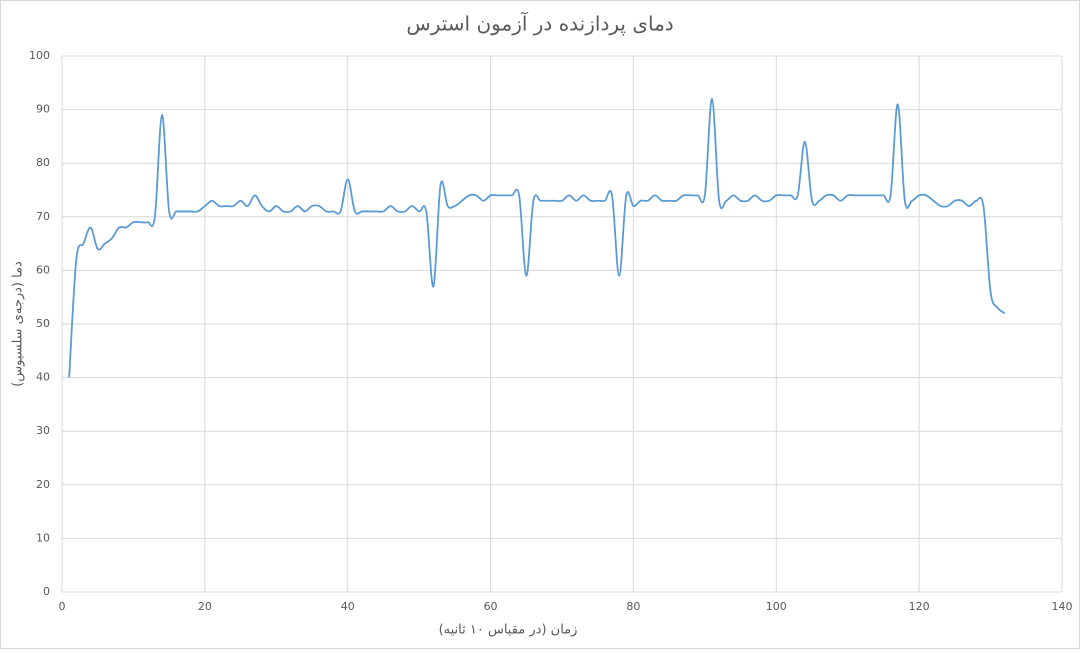 This screenshot has width=1080, height=653. What do you see at coordinates (205, 606) in the screenshot?
I see `x-tick-label: 20` at bounding box center [205, 606].